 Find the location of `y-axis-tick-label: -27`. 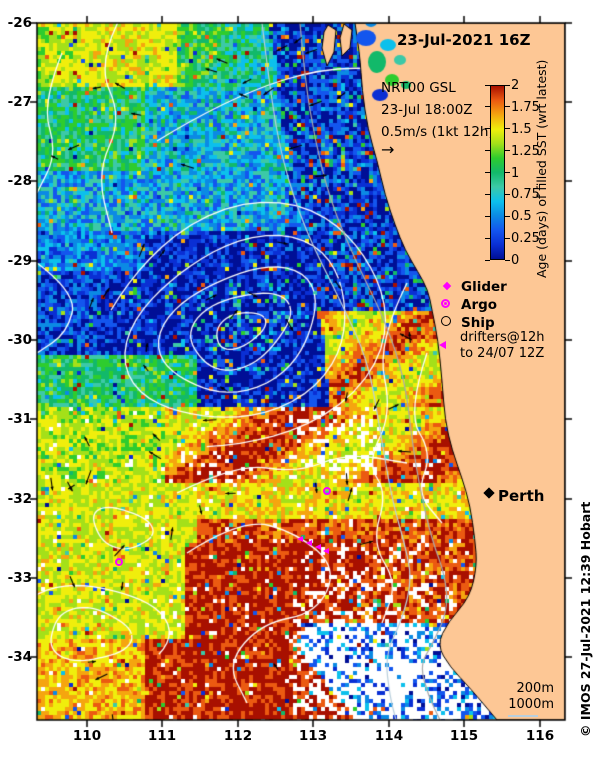

y-axis-tick-label: -27 is located at coordinates (19, 102).